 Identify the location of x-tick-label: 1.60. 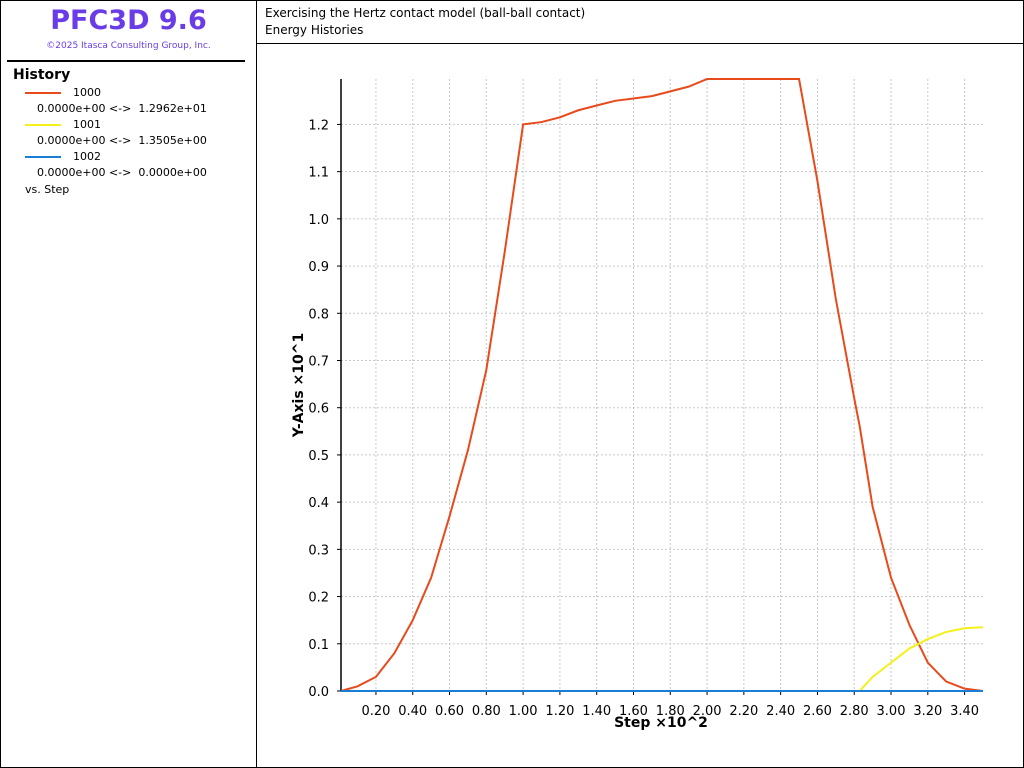
(633, 711).